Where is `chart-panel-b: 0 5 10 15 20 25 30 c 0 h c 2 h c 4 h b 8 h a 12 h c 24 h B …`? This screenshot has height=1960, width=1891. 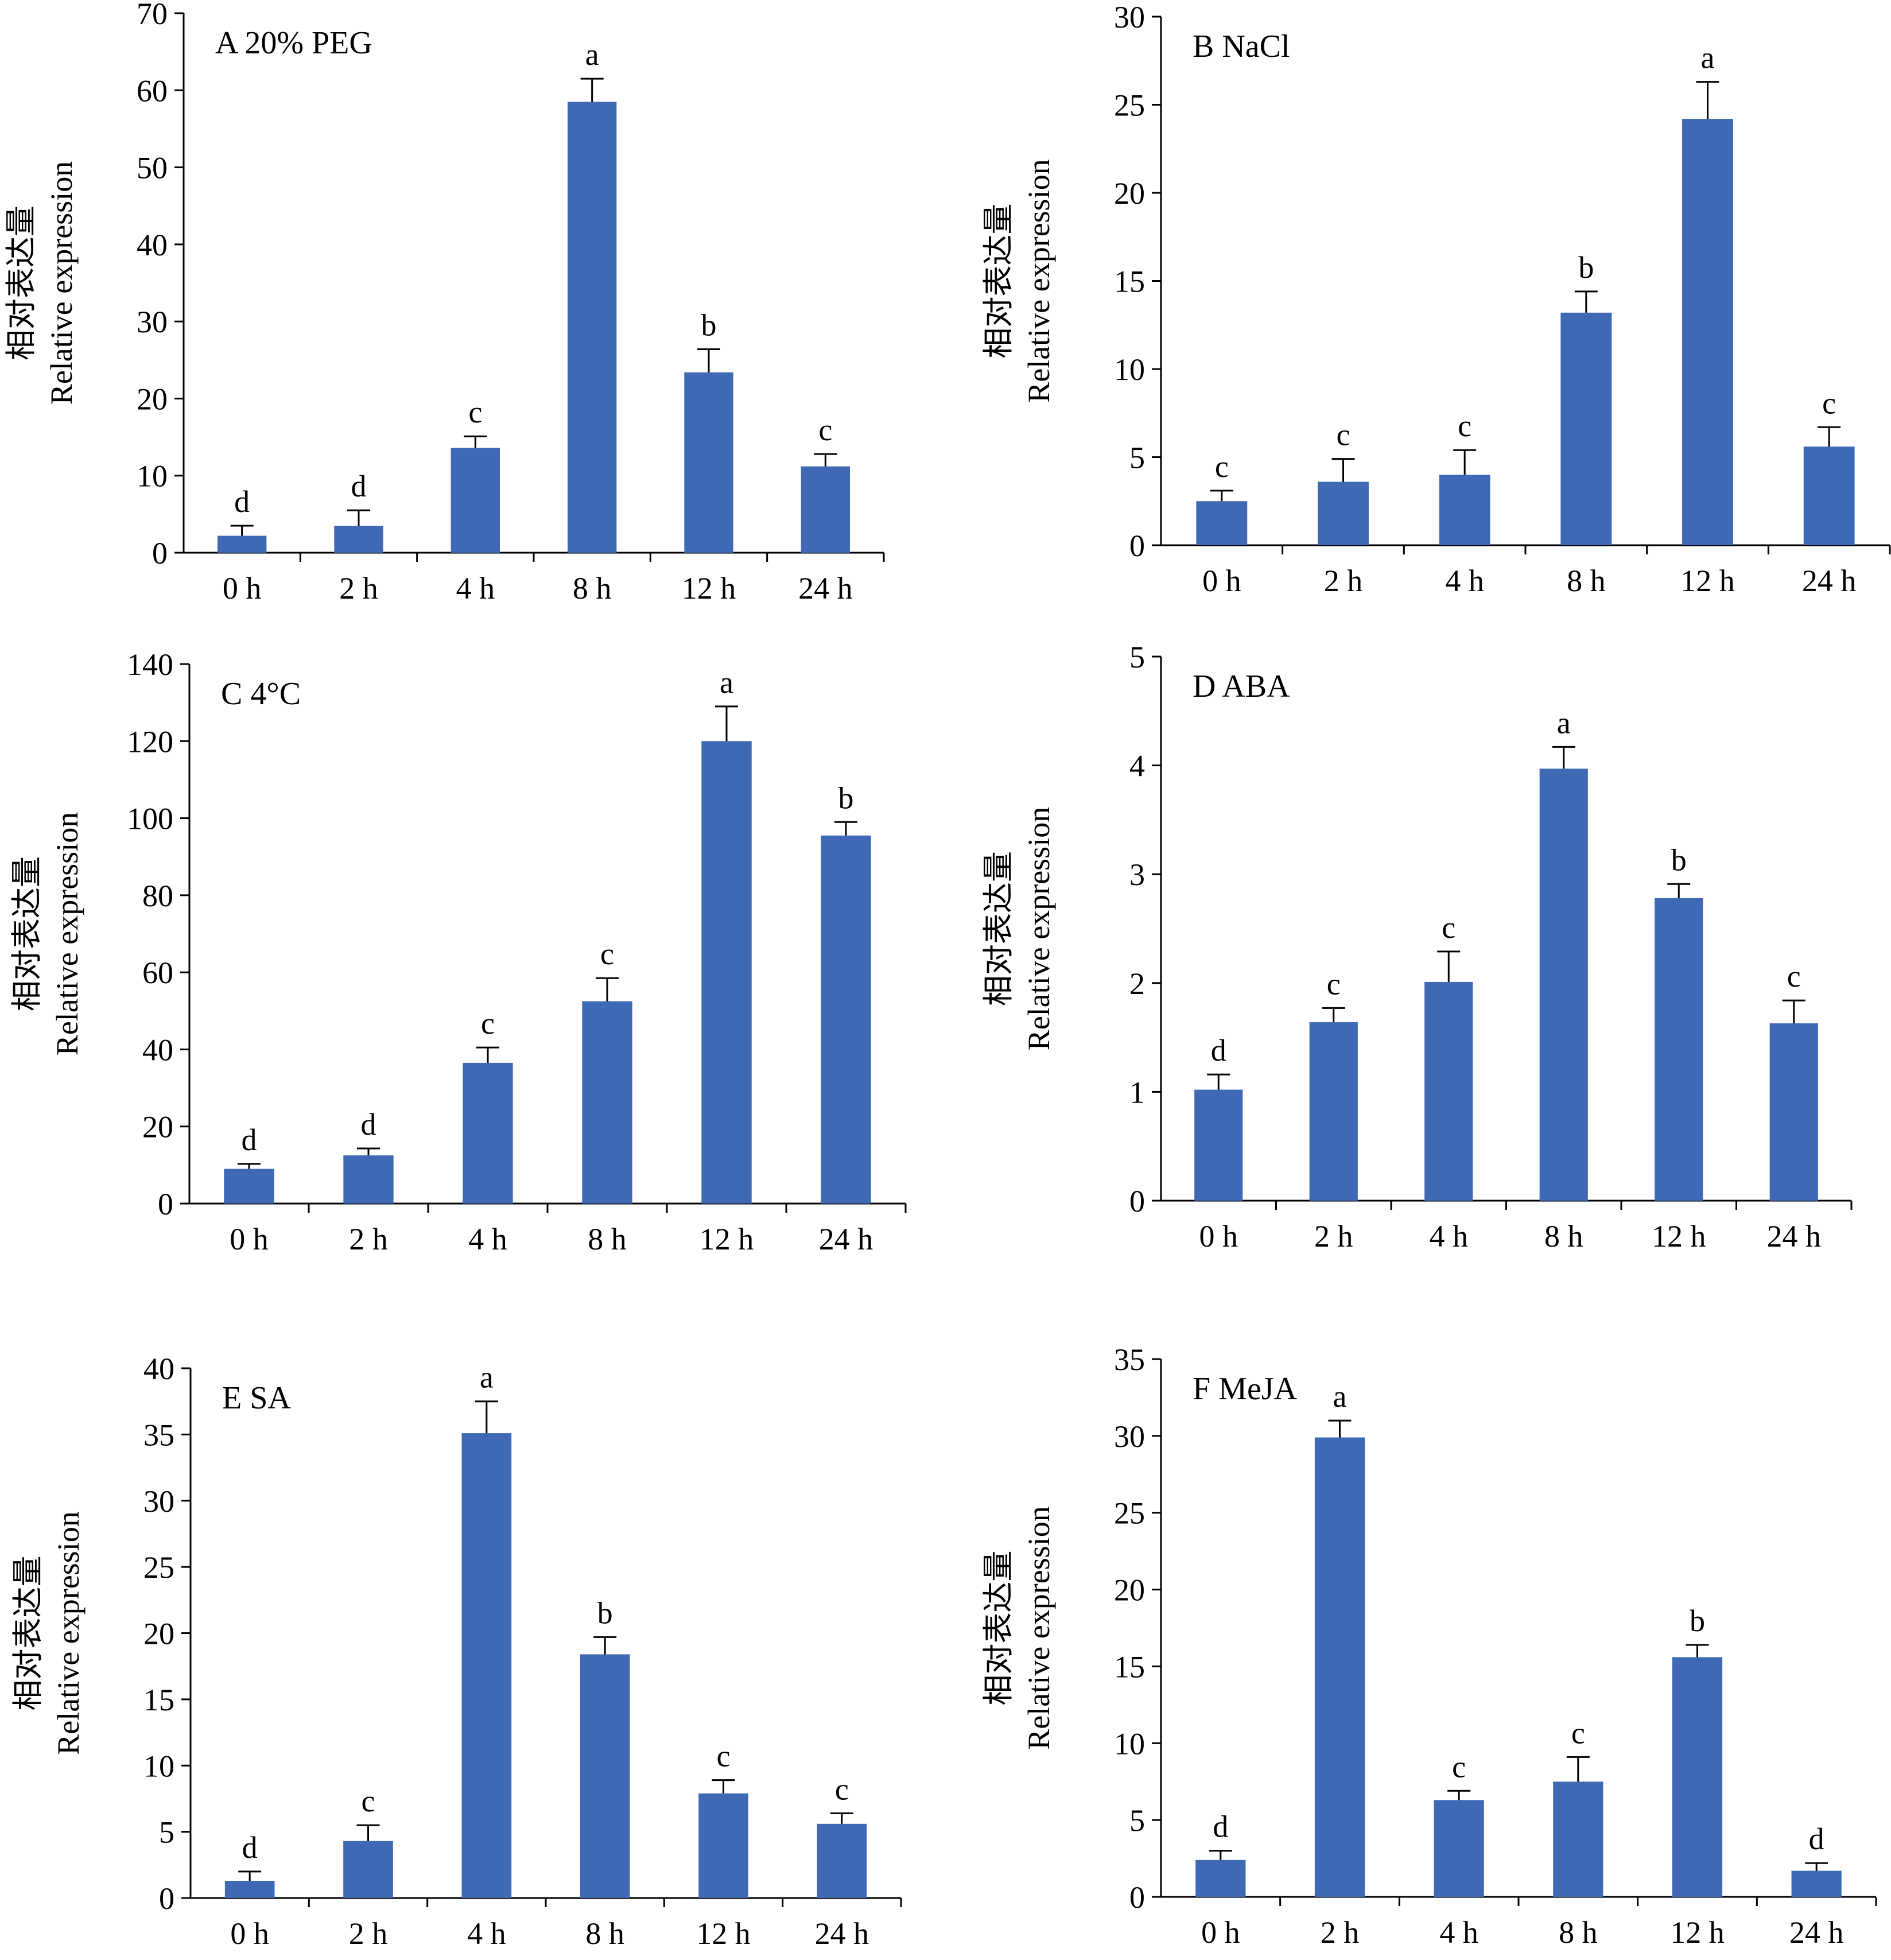 chart-panel-b: 0 5 10 15 20 25 30 c 0 h c 2 h c 4 h b 8 h a 12 h c 24 h B … is located at coordinates (1436, 299).